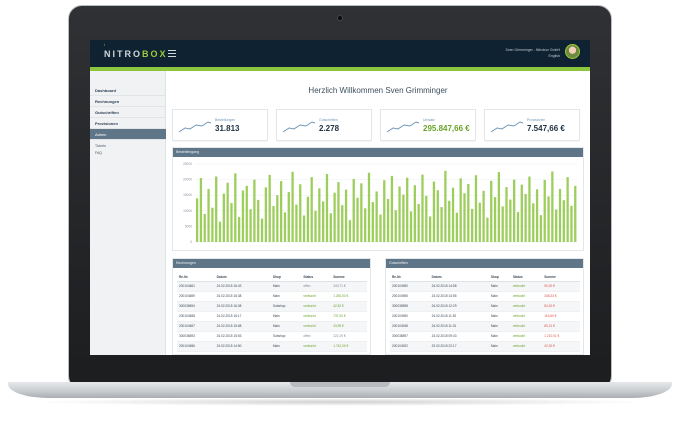 This screenshot has height=424, width=680. I want to click on column-header: Re-Nr., so click(410, 277).